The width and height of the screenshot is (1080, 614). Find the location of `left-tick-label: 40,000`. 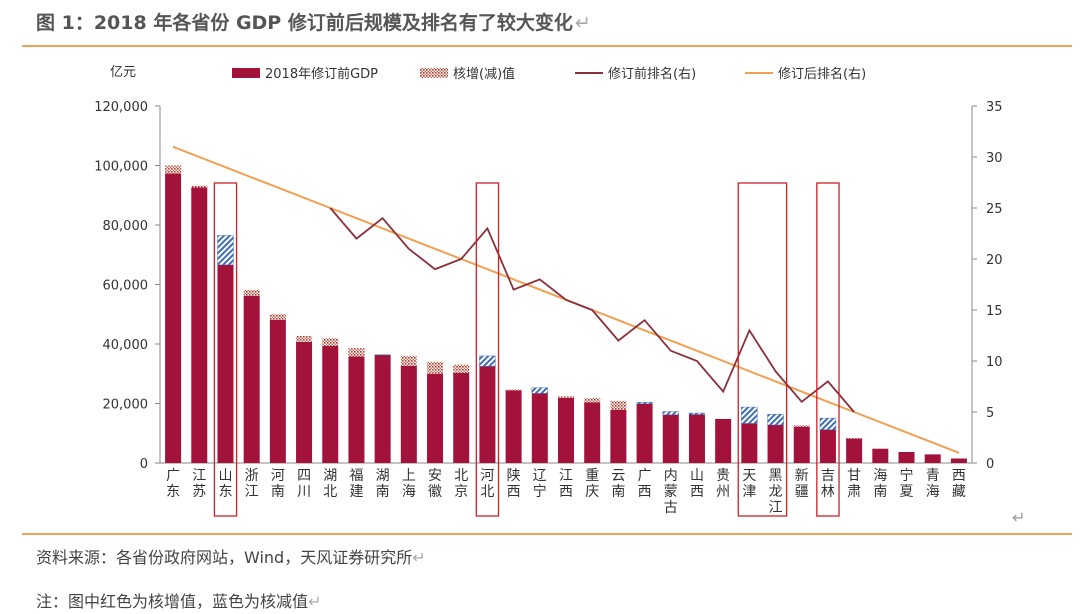

left-tick-label: 40,000 is located at coordinates (126, 345).